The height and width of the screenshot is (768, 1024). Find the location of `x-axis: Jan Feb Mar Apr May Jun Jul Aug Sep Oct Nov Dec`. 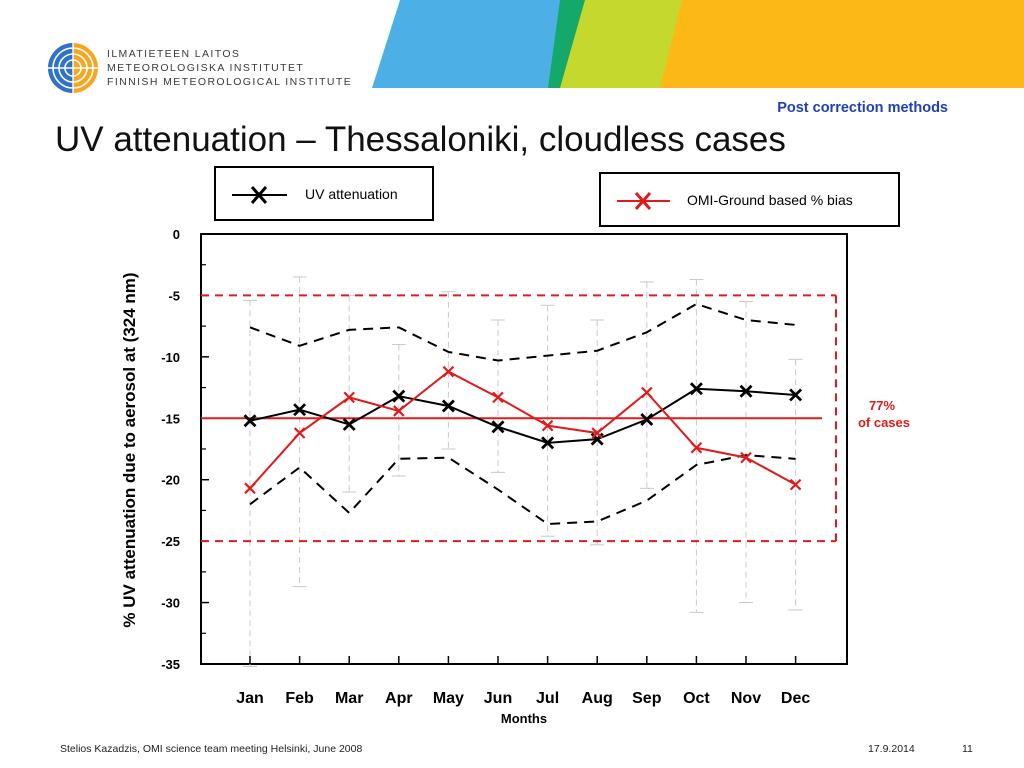

x-axis: Jan Feb Mar Apr May Jun Jul Aug Sep Oct Nov Dec is located at coordinates (523, 681).